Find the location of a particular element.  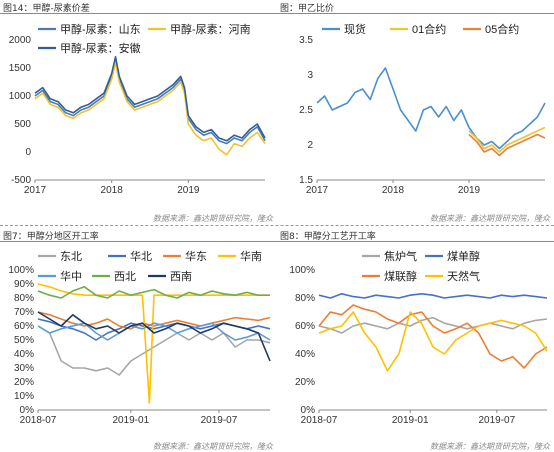

y-tick-label: 0 is located at coordinates (28, 152).